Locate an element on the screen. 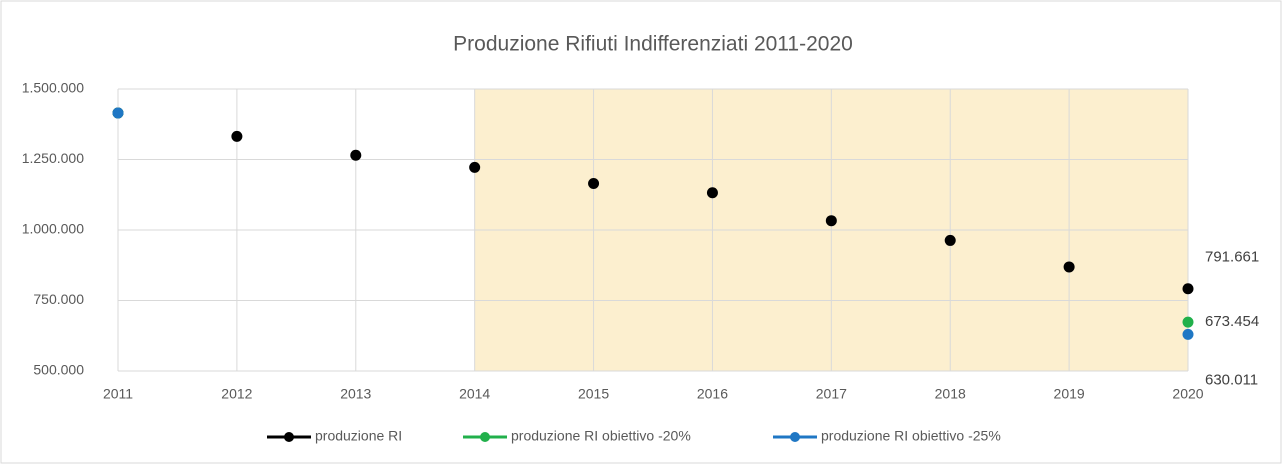  y-tick-label: 1.250.000 is located at coordinates (53, 158).